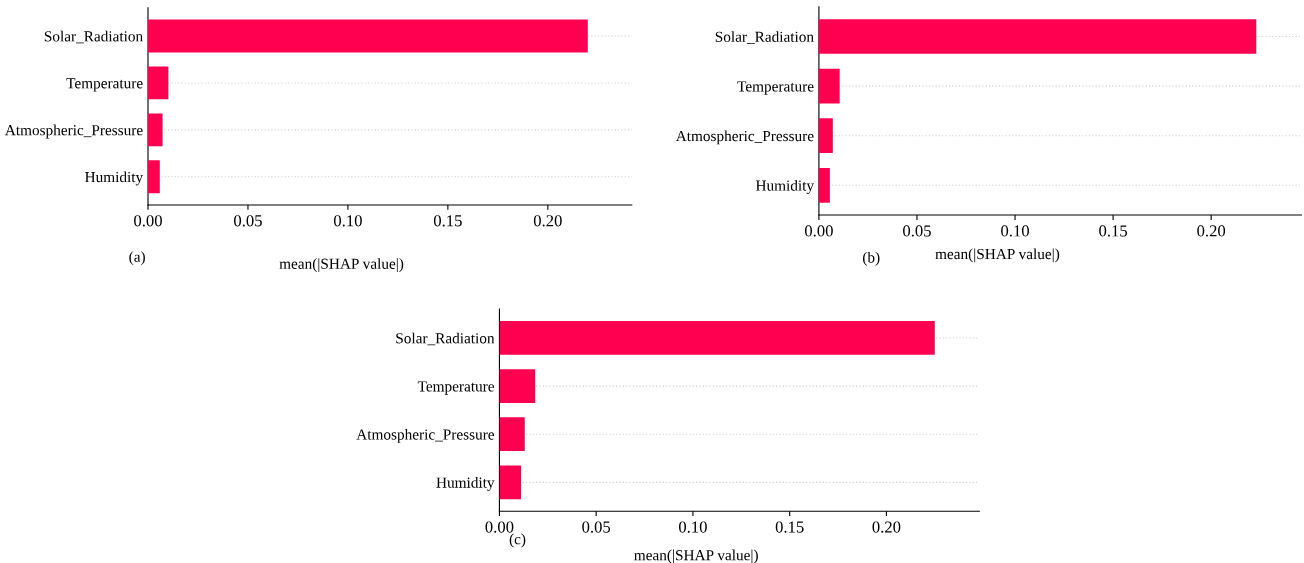 This screenshot has height=563, width=1304. What do you see at coordinates (517, 540) in the screenshot?
I see `text: (c)` at bounding box center [517, 540].